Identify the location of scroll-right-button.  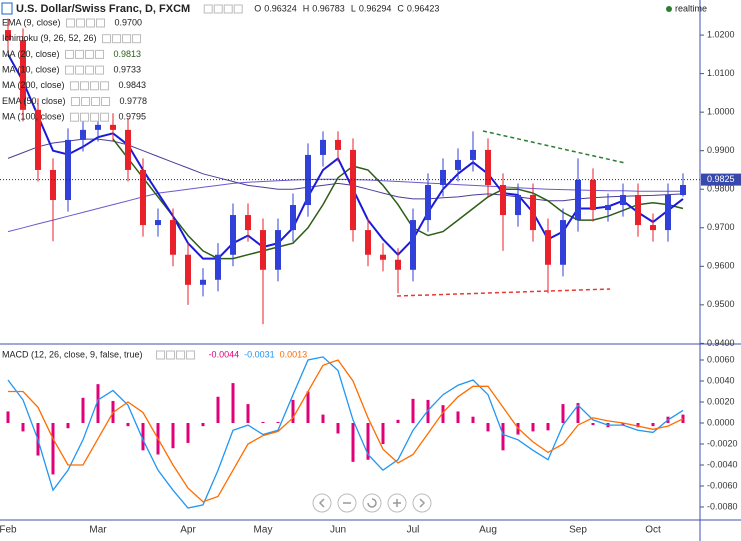
(422, 503).